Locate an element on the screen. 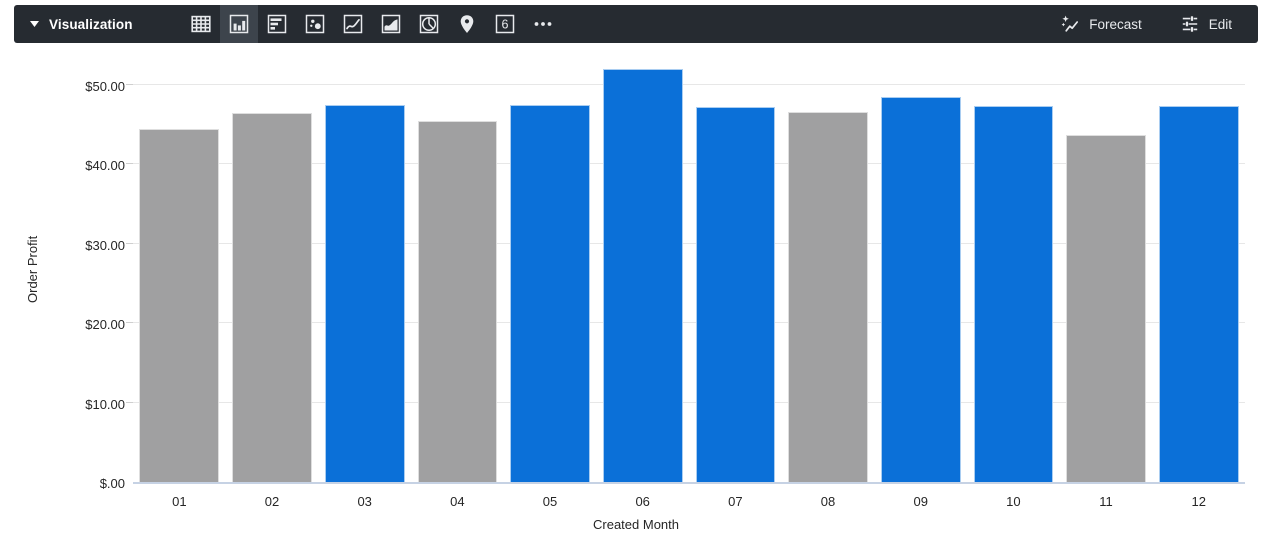 The image size is (1272, 560). visualization-collapse-toggle: Visualization is located at coordinates (81, 24).